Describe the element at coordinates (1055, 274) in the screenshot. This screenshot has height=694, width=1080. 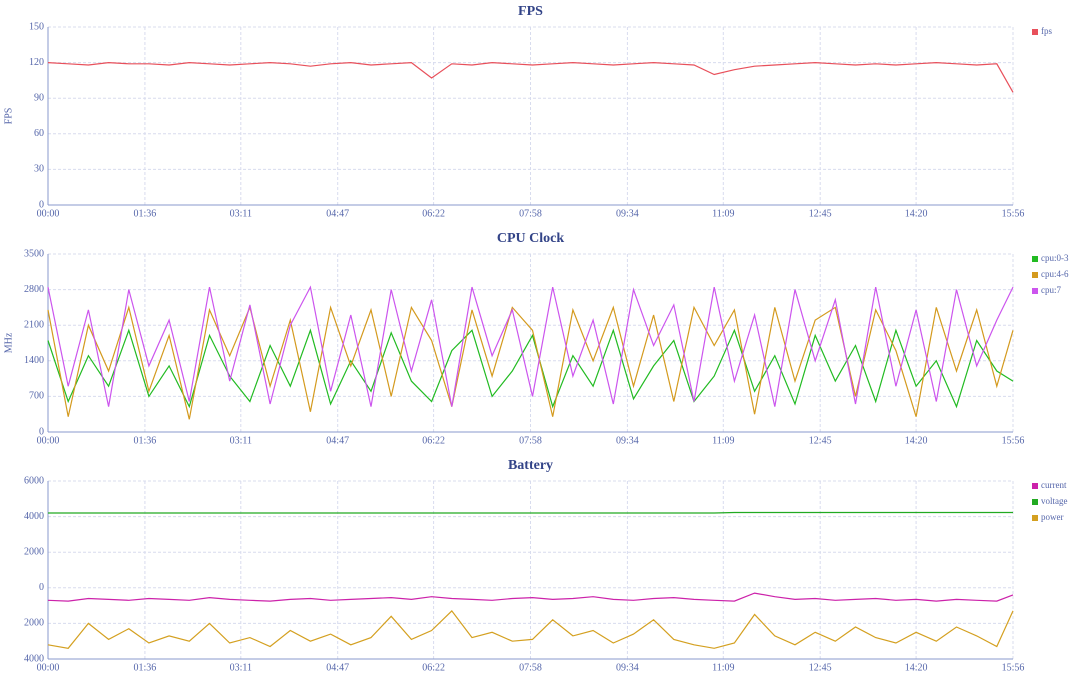
I see `legend-label: cpu:4-6` at that location.